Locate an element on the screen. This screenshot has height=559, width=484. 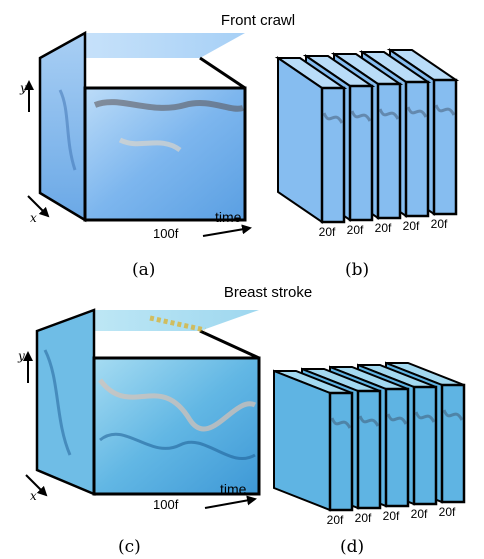
lane-rope is located at coordinates (177, 324).